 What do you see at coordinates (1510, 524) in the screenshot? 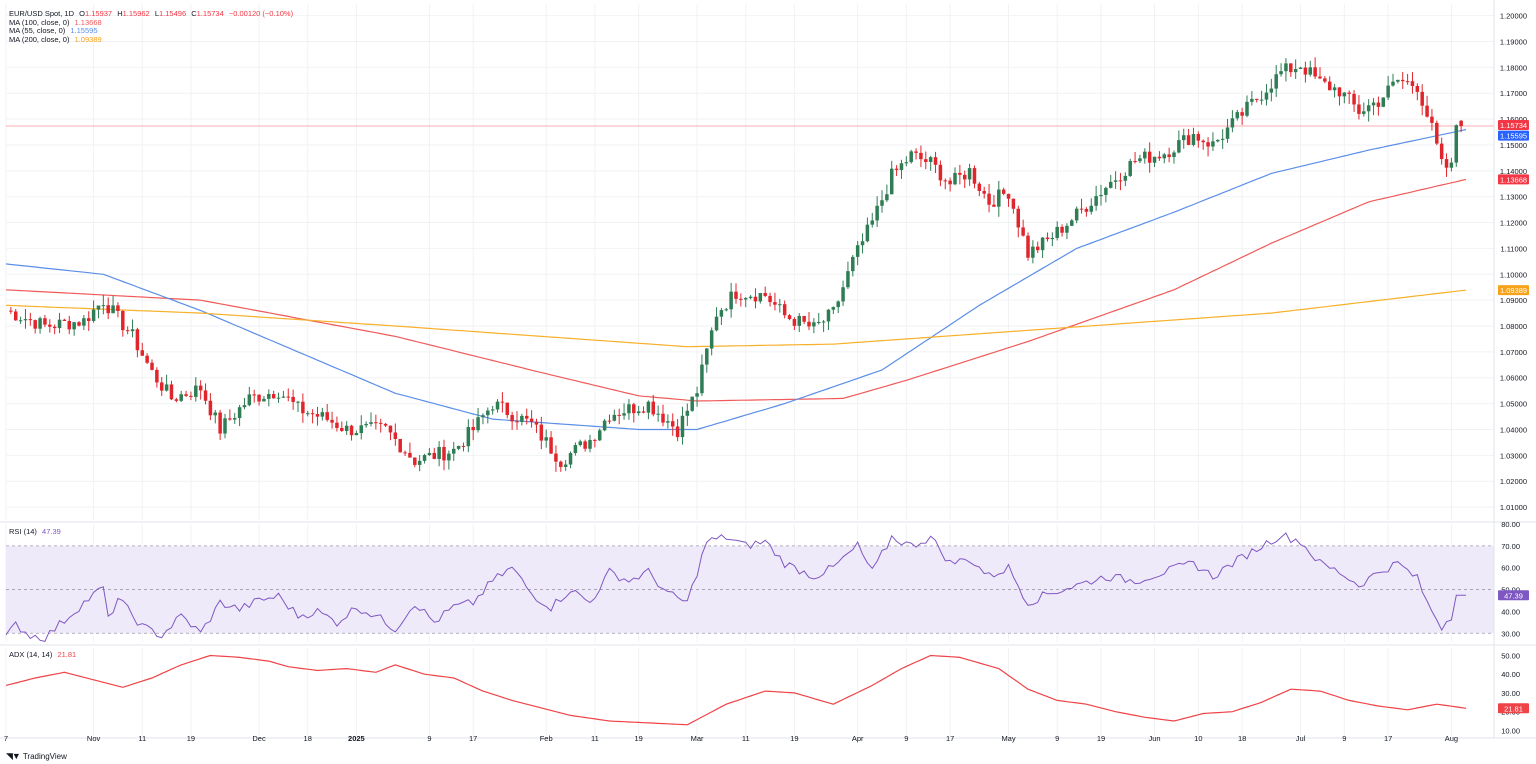
I see `rsi-tick-label: 80.00` at bounding box center [1510, 524].